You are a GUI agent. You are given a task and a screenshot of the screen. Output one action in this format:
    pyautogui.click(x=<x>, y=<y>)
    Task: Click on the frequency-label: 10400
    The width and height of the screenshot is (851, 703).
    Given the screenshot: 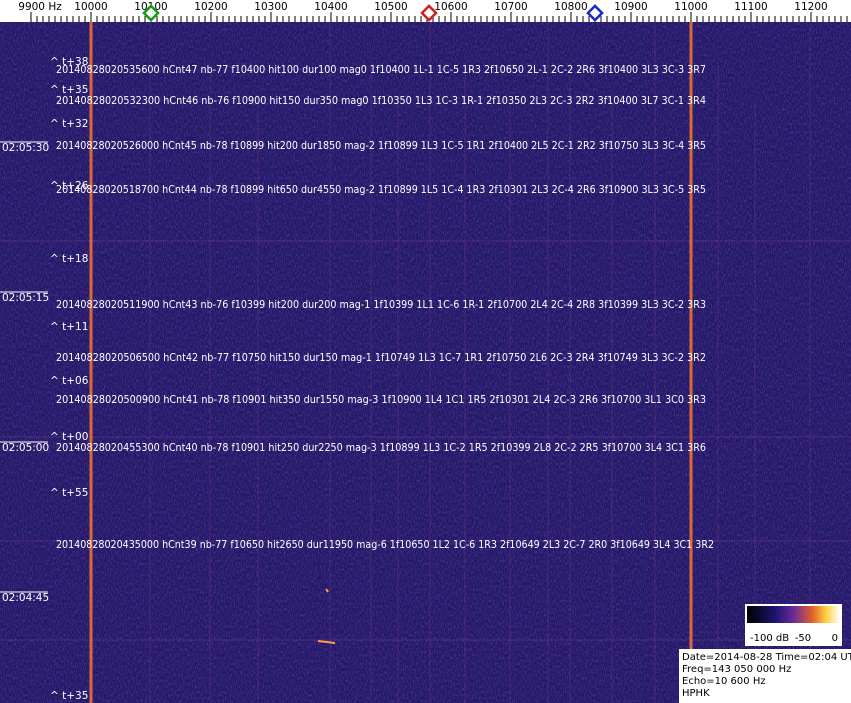 What is the action you would take?
    pyautogui.click(x=330, y=7)
    